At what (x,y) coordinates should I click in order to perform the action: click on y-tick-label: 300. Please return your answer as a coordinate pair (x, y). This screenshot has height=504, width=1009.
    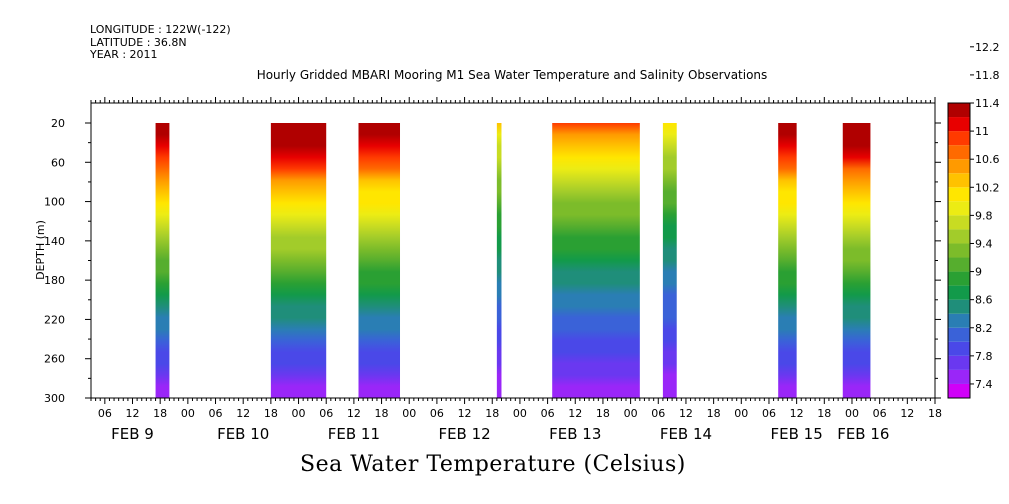
    Looking at the image, I should click on (54, 398).